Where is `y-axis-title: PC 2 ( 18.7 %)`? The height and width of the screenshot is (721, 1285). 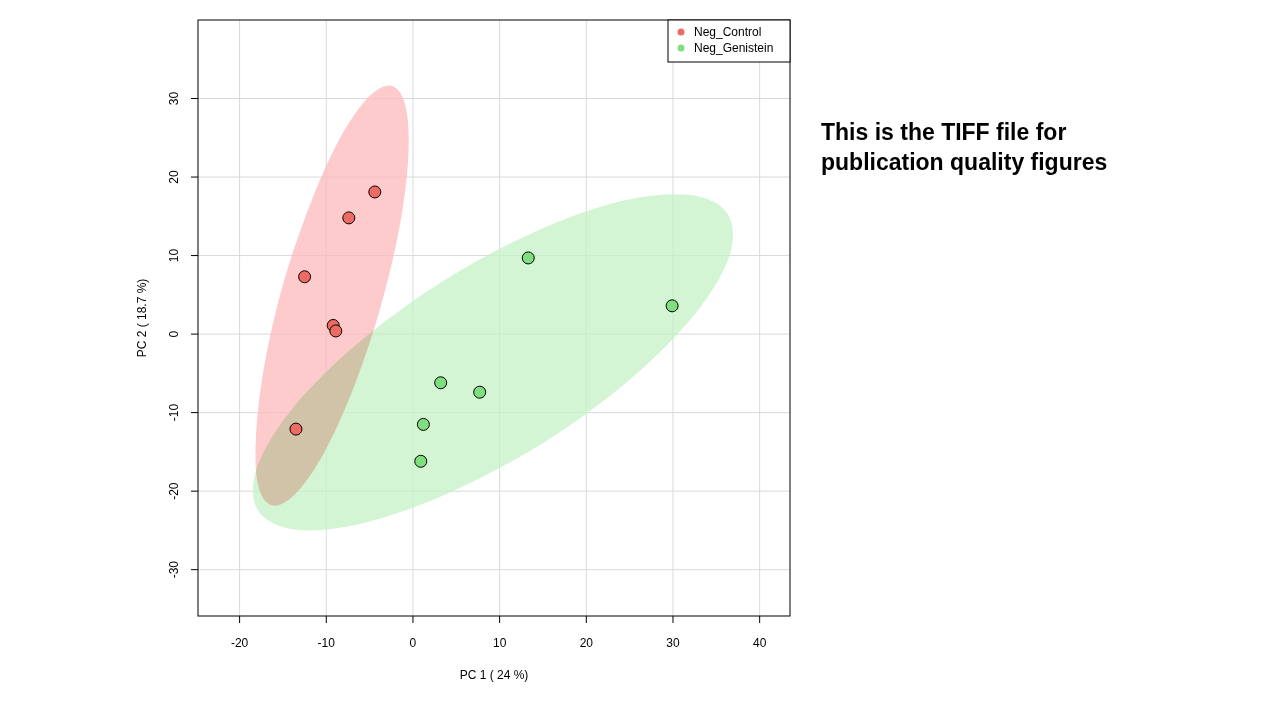 y-axis-title: PC 2 ( 18.7 %) is located at coordinates (142, 318).